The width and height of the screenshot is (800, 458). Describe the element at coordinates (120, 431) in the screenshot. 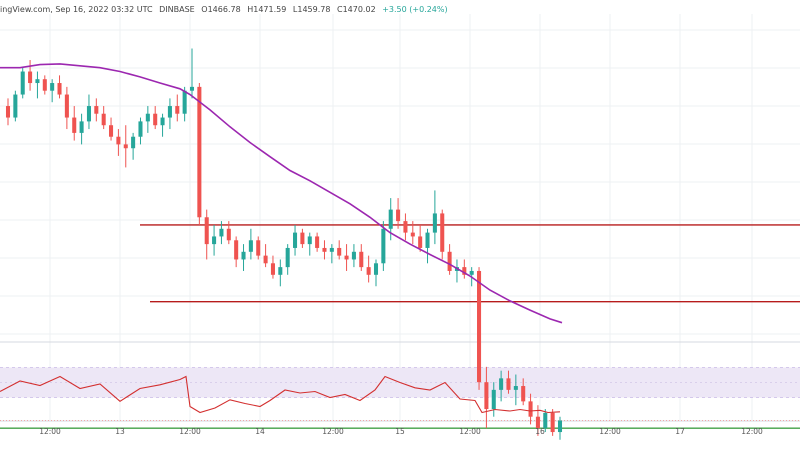

I see `x-tick-label: 13` at that location.